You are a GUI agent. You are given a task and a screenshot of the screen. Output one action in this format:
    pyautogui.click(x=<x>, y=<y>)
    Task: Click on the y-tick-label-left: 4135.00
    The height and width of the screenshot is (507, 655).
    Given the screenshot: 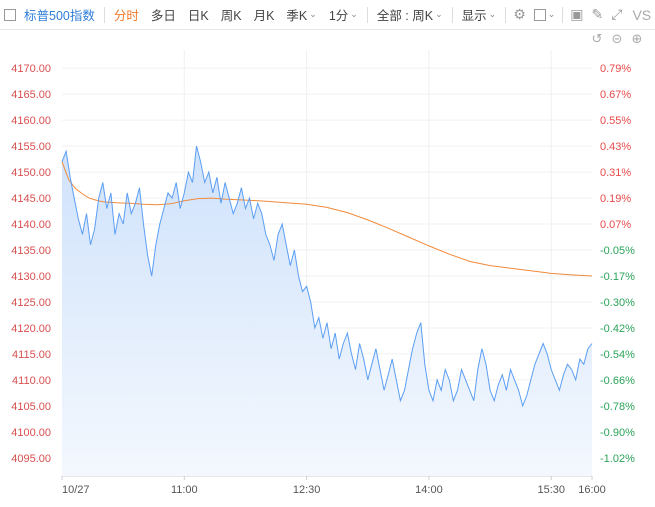 What is the action you would take?
    pyautogui.click(x=31, y=251)
    